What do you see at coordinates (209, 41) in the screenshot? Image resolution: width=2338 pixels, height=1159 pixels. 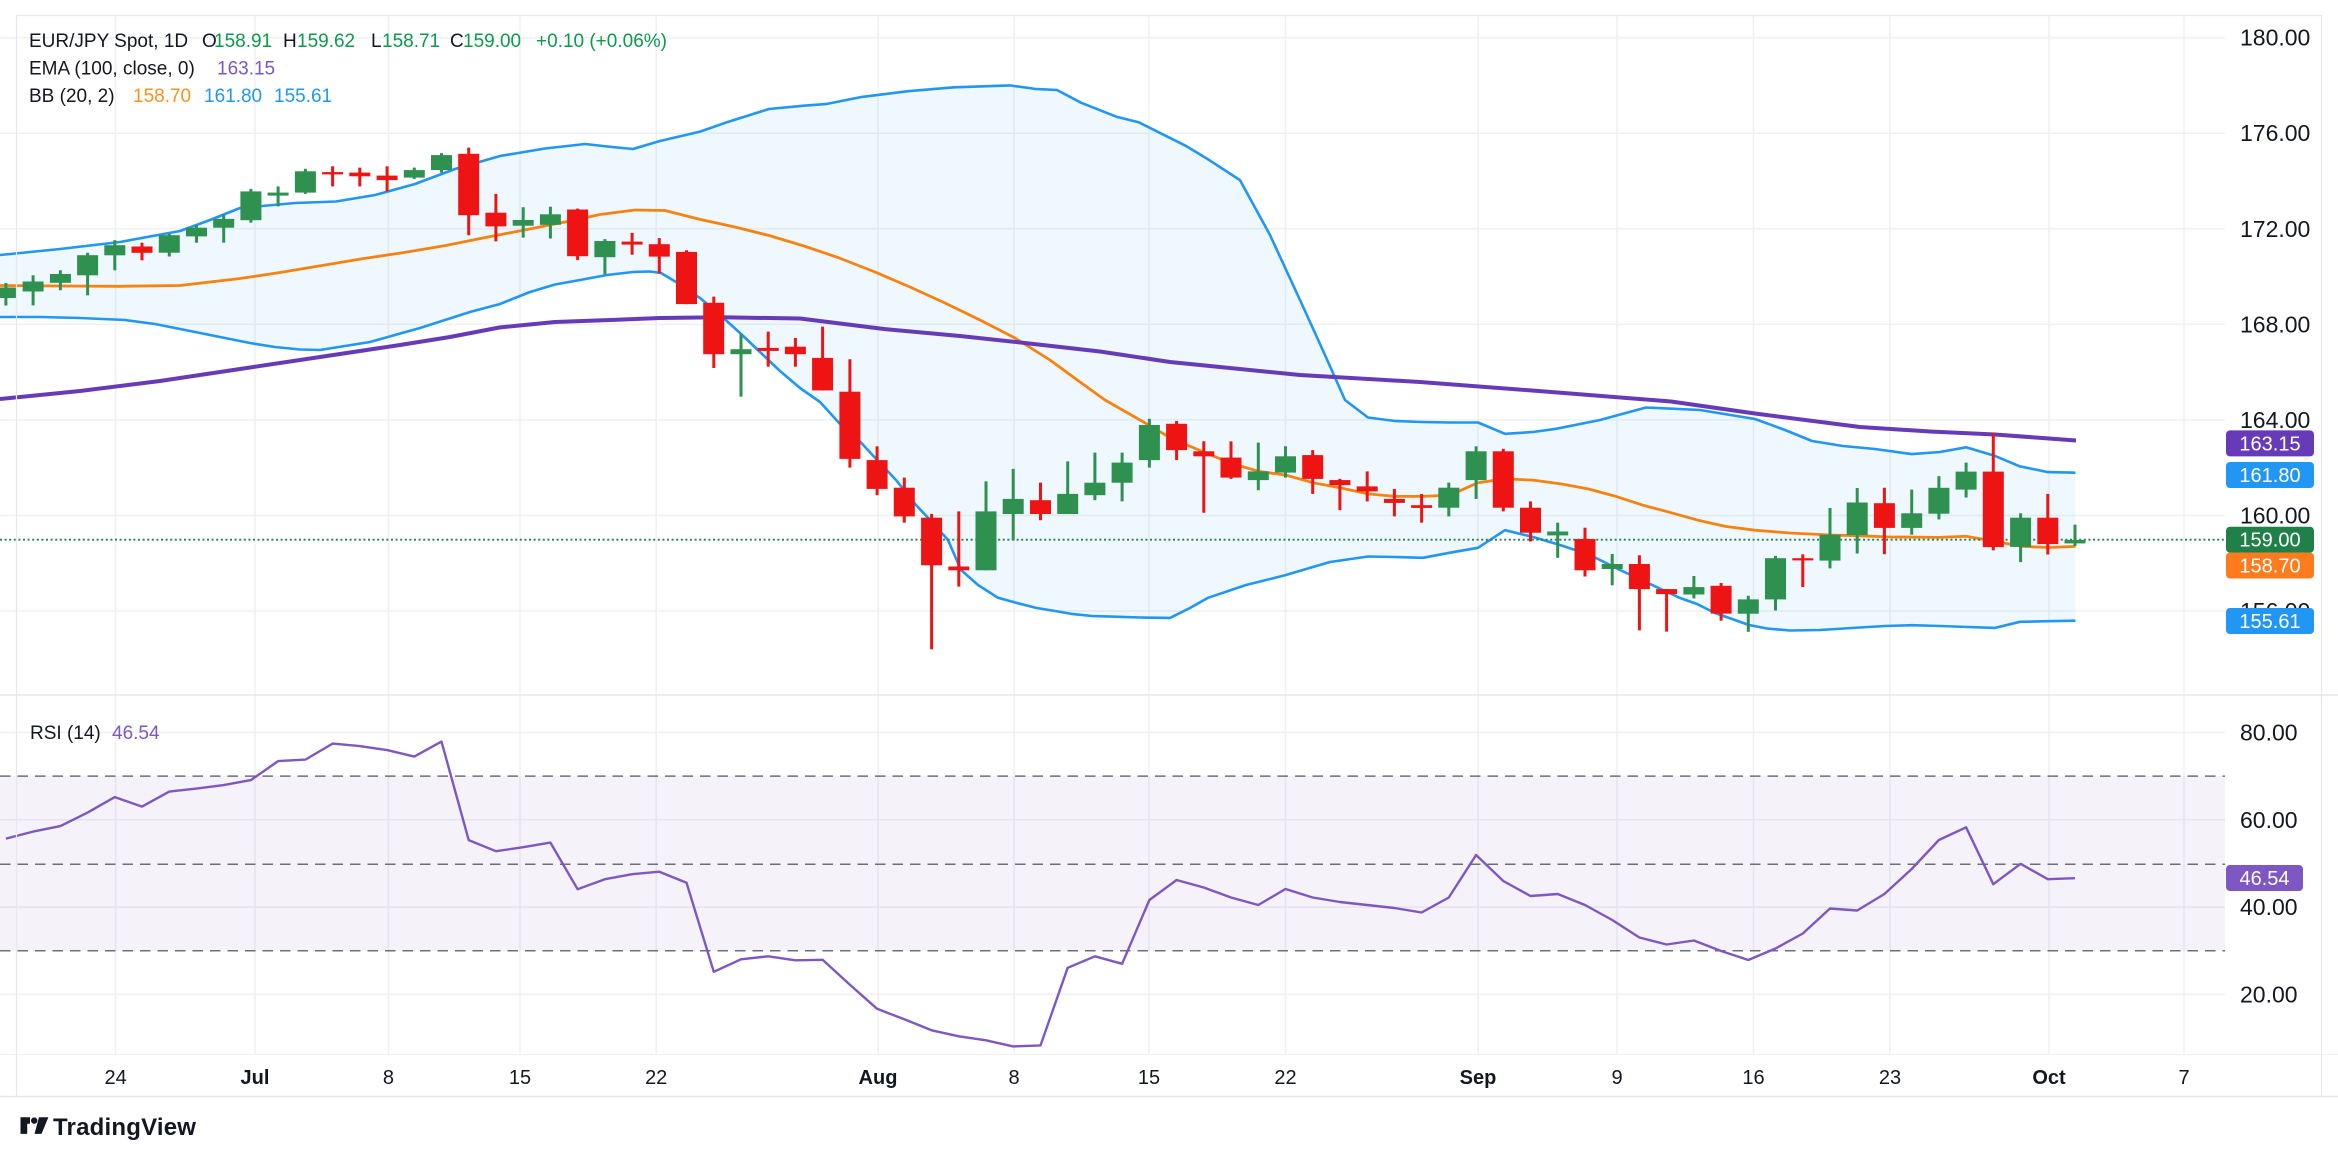 I see `svg-text: O` at bounding box center [209, 41].